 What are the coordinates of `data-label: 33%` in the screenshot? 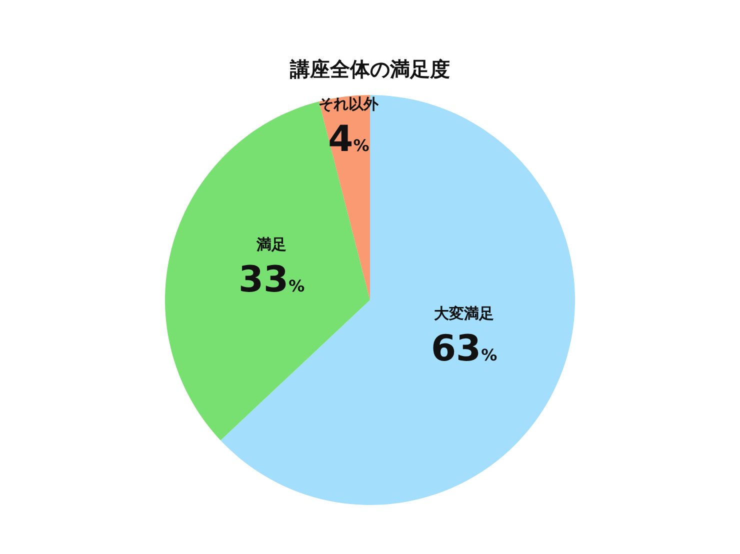 It's located at (271, 279).